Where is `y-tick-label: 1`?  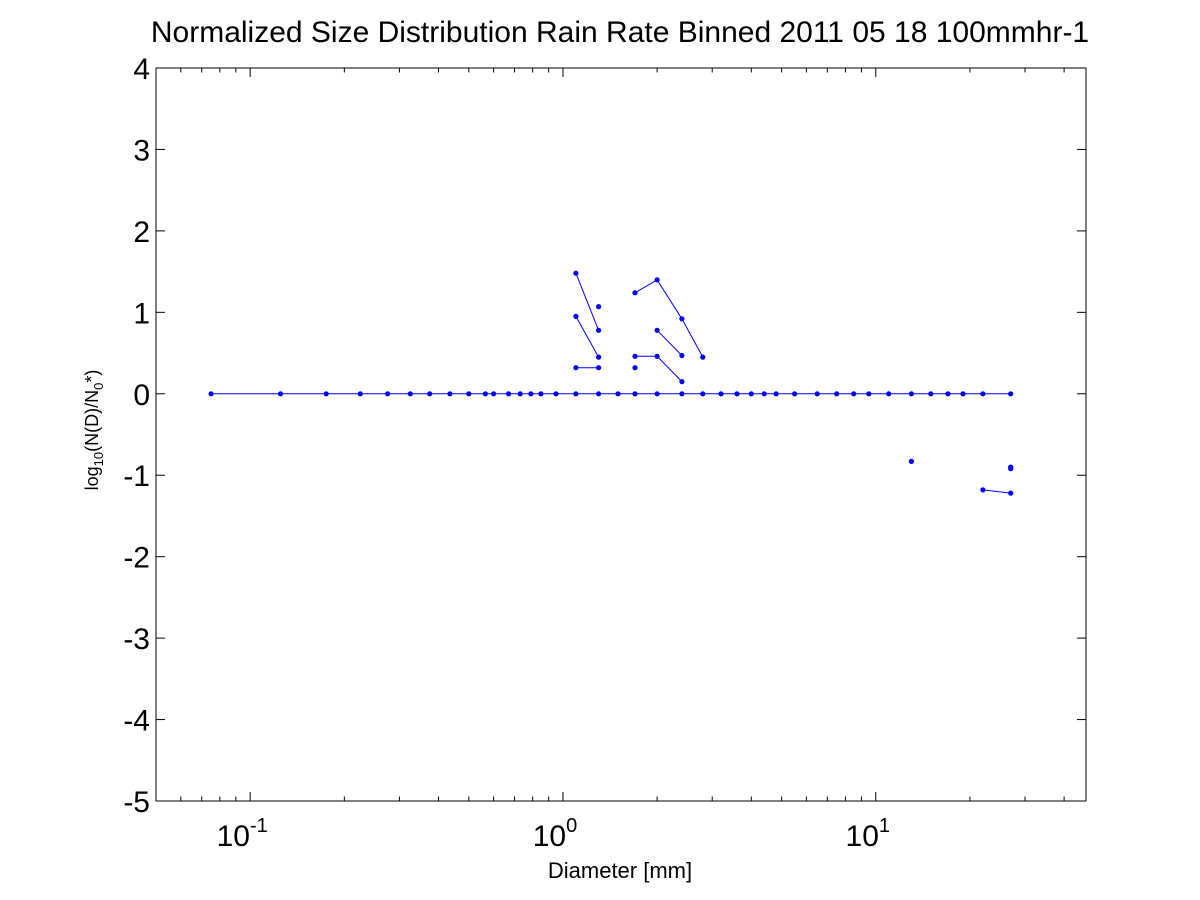
y-tick-label: 1 is located at coordinates (141, 313).